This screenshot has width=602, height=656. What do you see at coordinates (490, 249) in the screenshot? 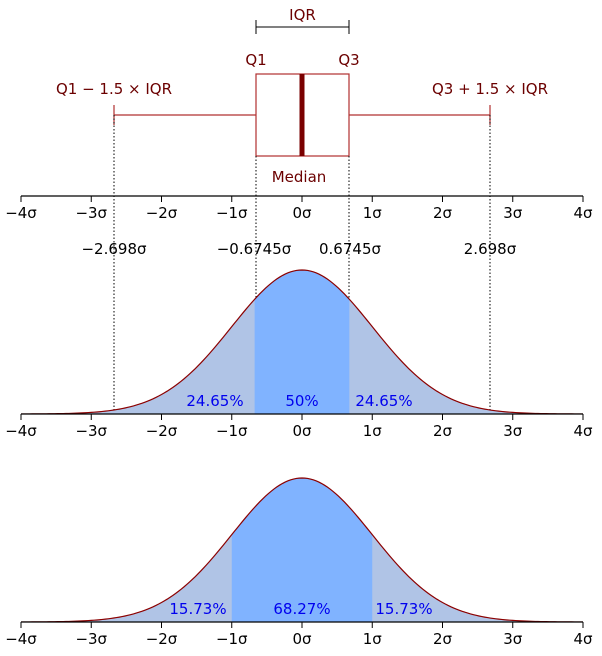
I see `marker-label-upper-whisker: 2.698σ` at bounding box center [490, 249].